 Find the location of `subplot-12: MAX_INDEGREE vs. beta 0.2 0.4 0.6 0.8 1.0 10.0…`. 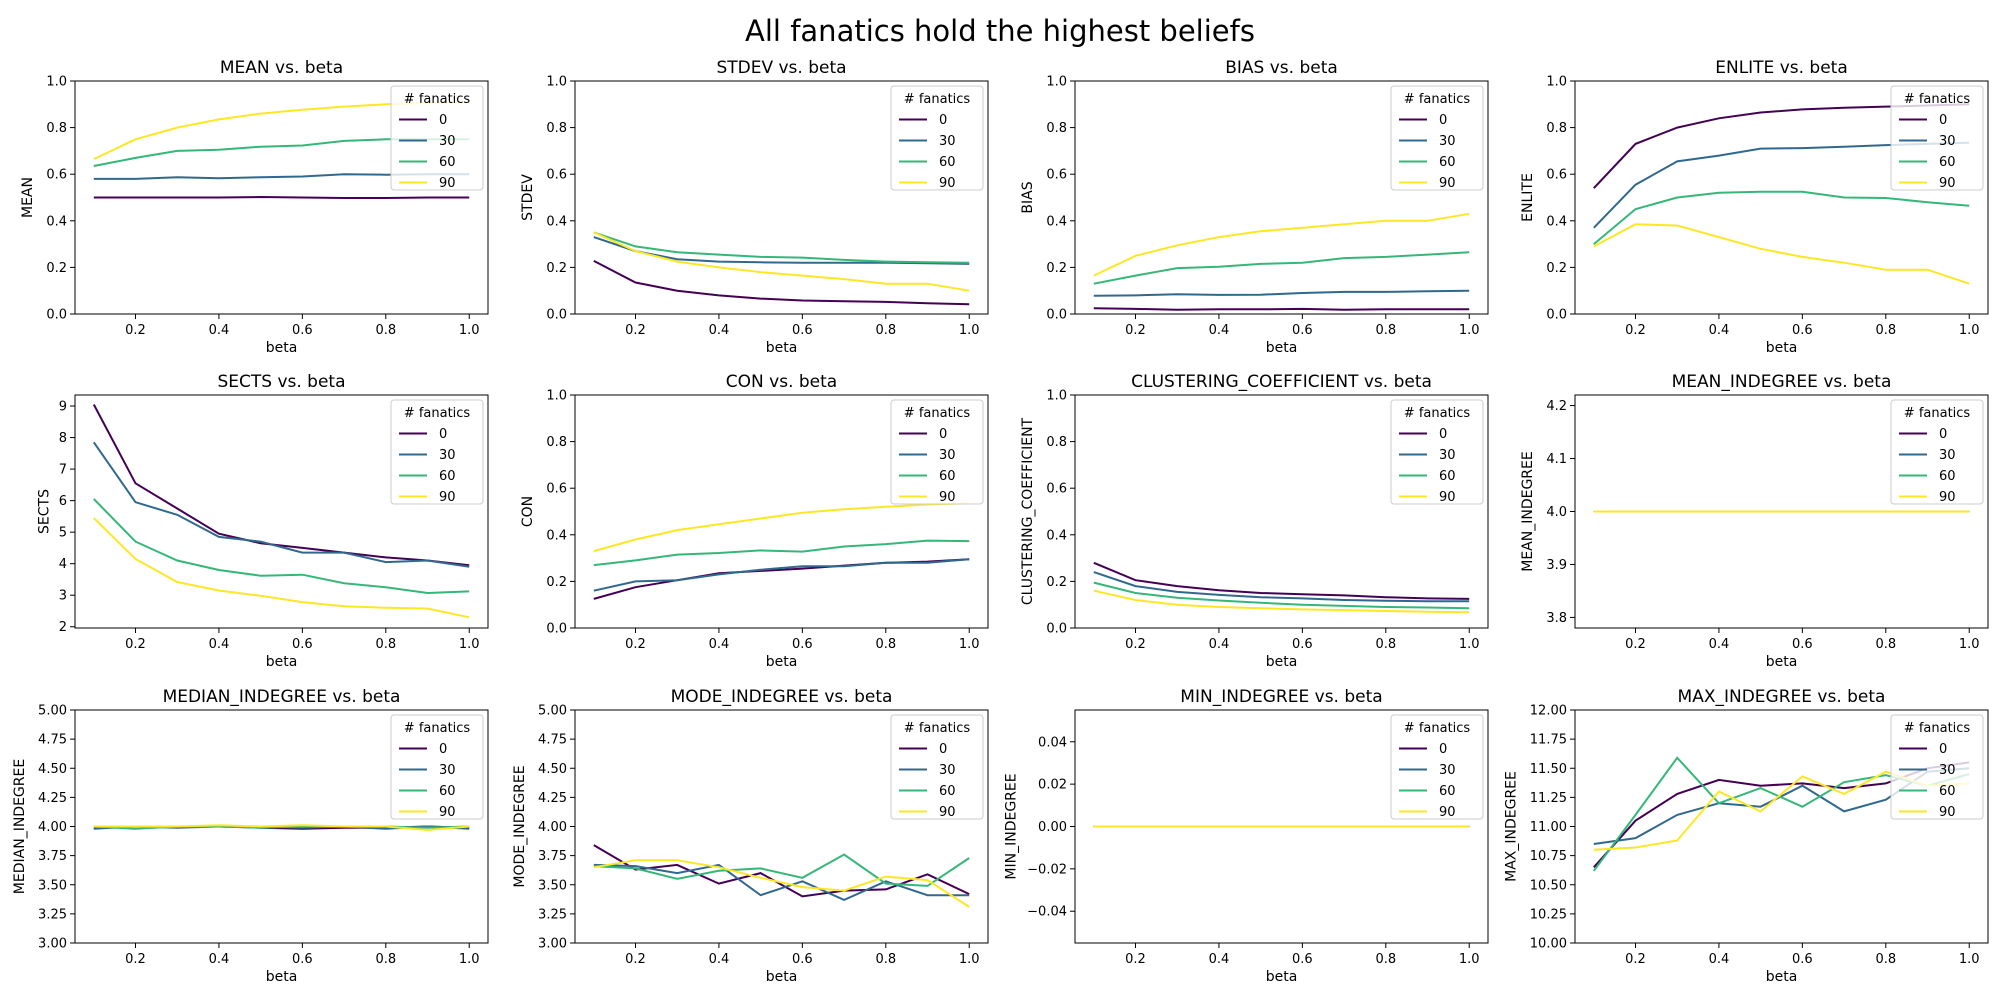

subplot-12: MAX_INDEGREE vs. beta 0.2 0.4 0.6 0.8 1.0 10.0… is located at coordinates (1746, 836).